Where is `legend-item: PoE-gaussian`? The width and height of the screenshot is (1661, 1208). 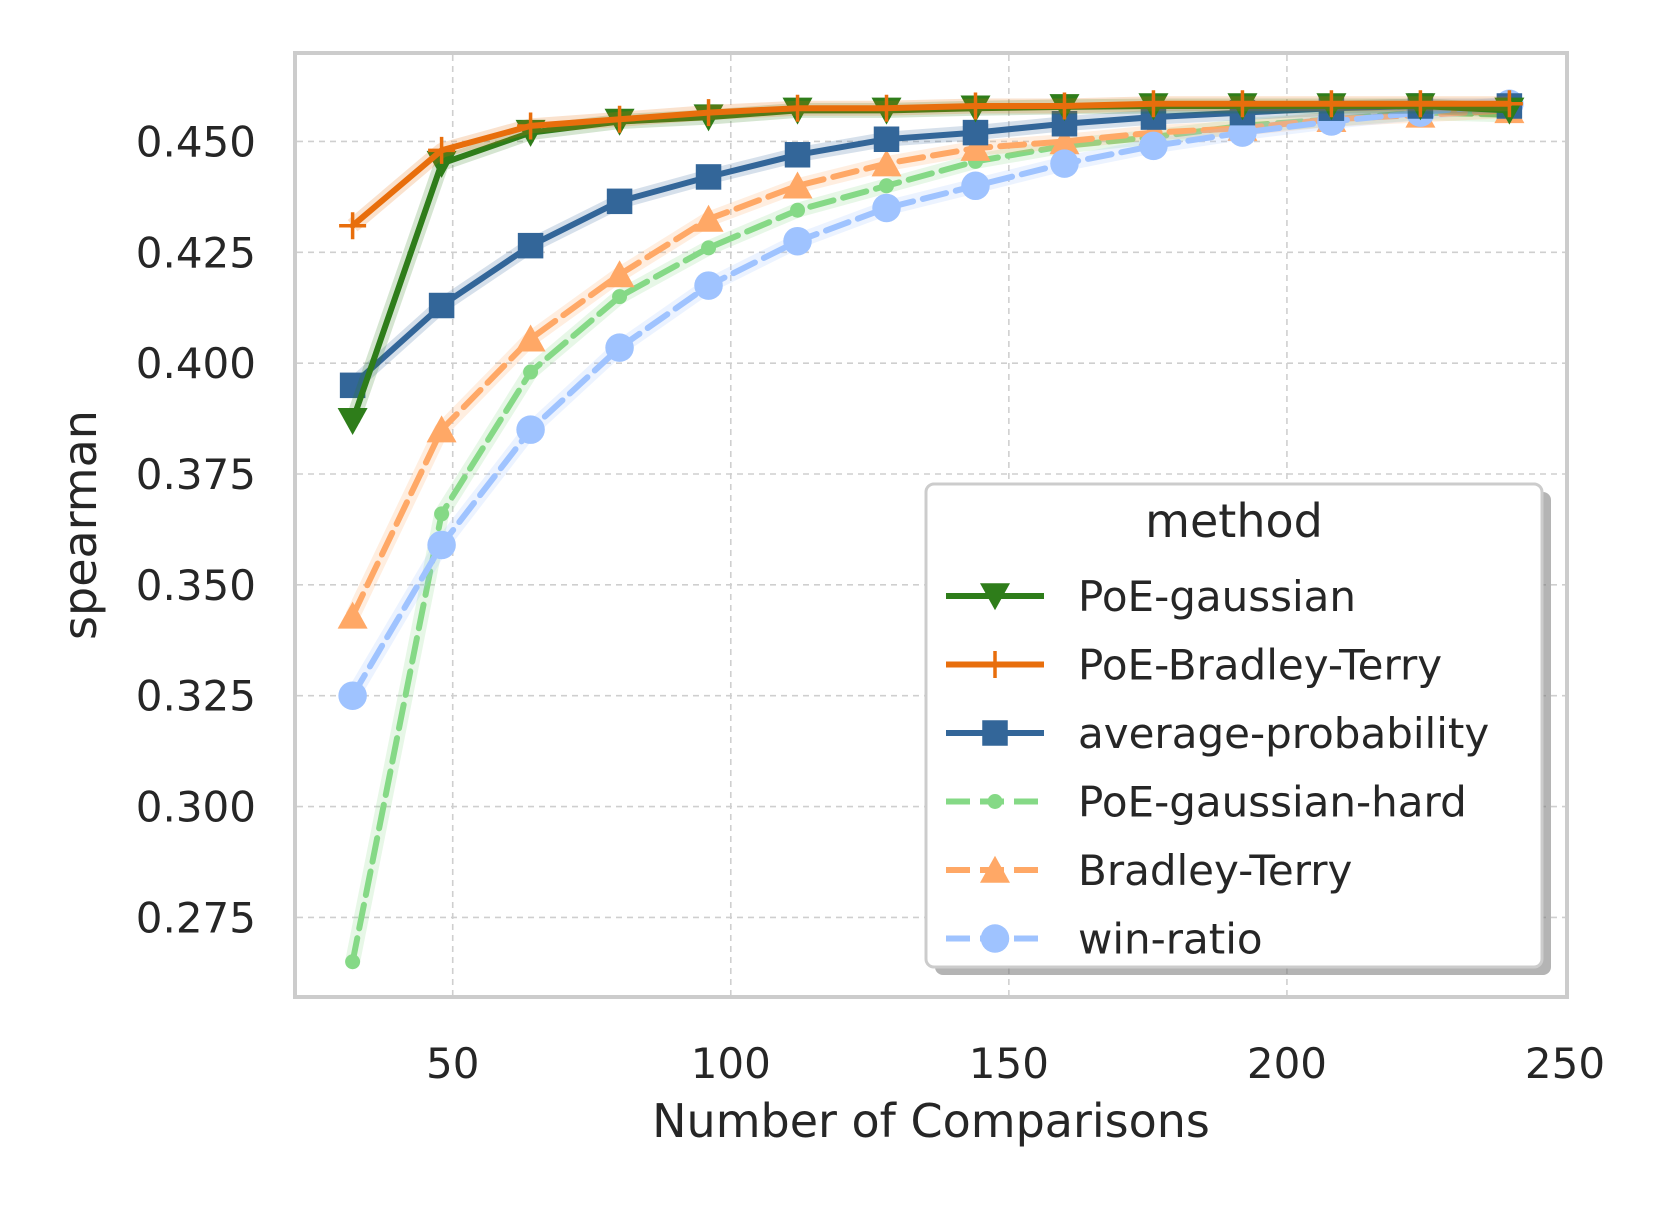
legend-item: PoE-gaussian is located at coordinates (1151, 596).